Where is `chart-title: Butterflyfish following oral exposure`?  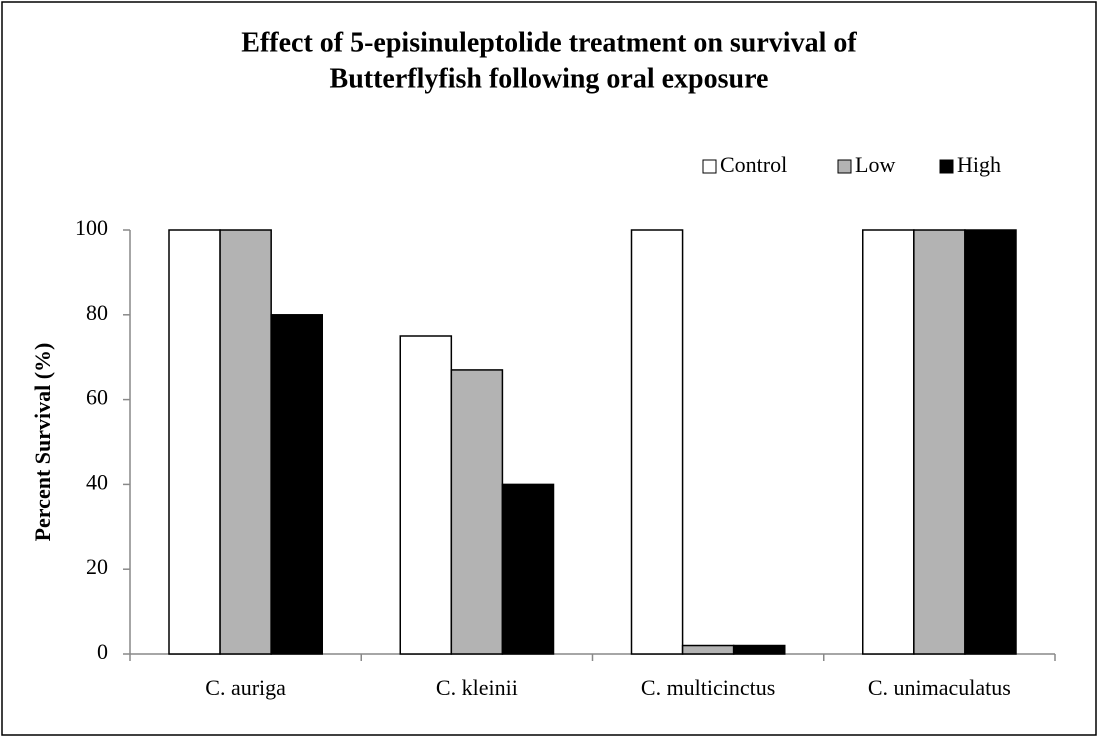
chart-title: Butterflyfish following oral exposure is located at coordinates (549, 78).